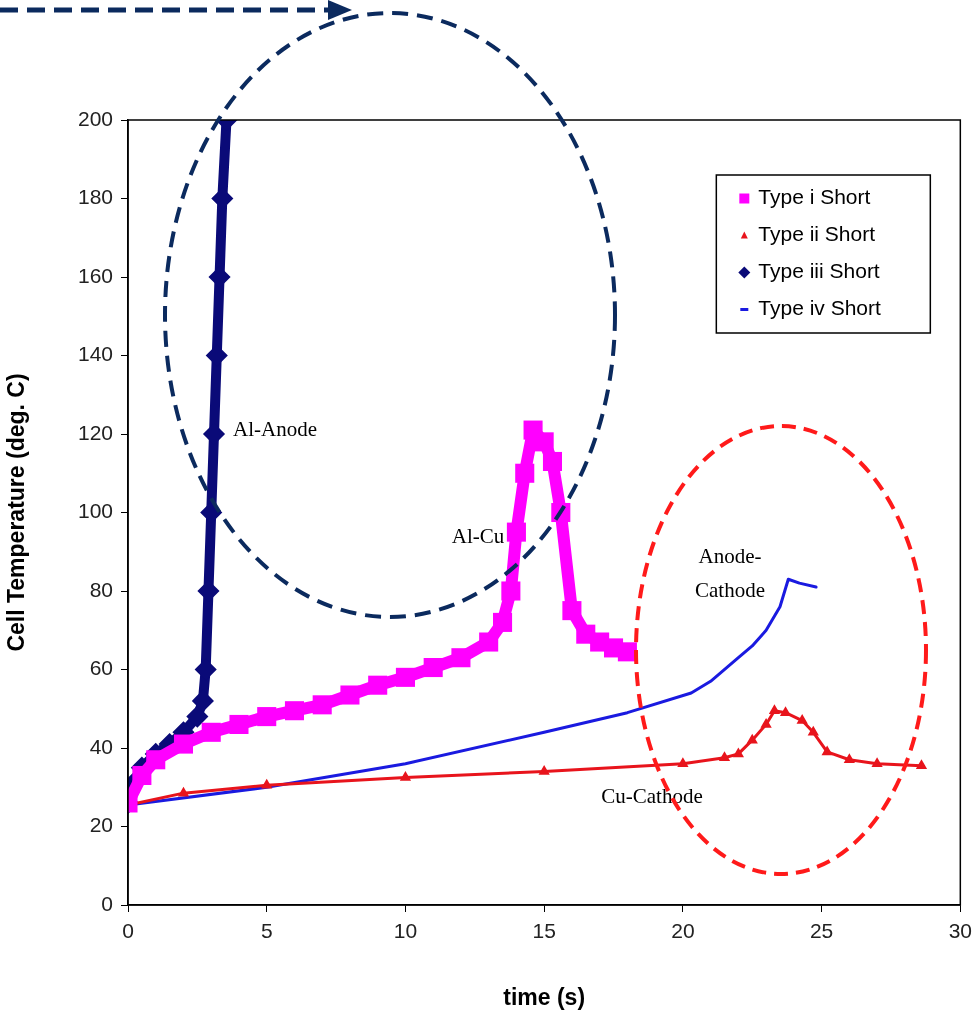 This screenshot has width=980, height=1016. Describe the element at coordinates (730, 572) in the screenshot. I see `annotation: Anode- Cathode` at that location.